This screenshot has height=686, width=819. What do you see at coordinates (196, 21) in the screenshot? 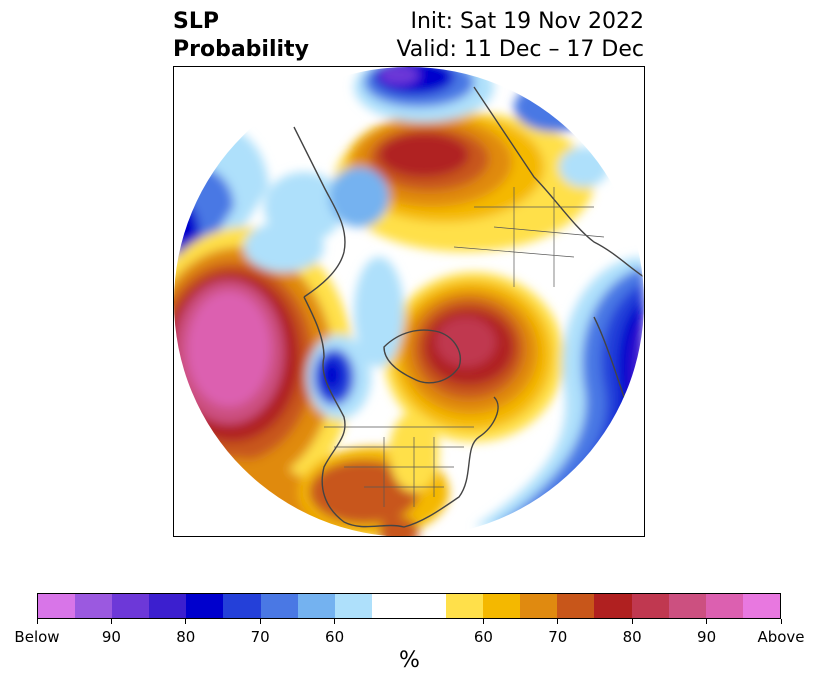
I see `title-variable: SLP` at bounding box center [196, 21].